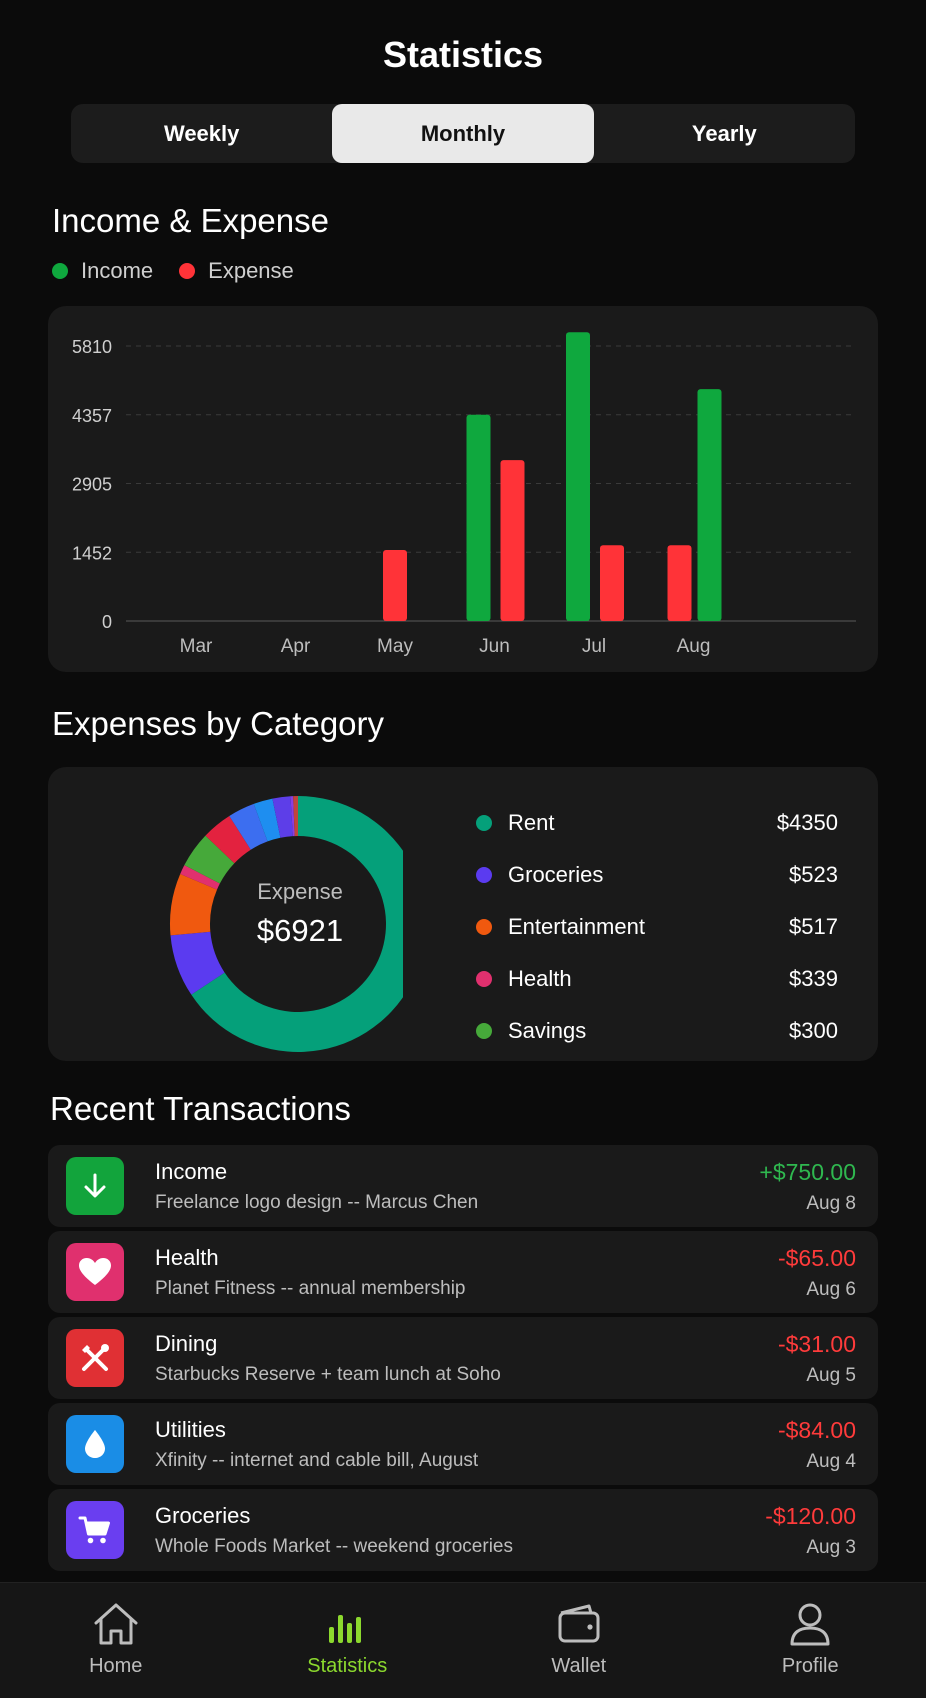  Describe the element at coordinates (116, 1624) in the screenshot. I see `home-icon` at that location.